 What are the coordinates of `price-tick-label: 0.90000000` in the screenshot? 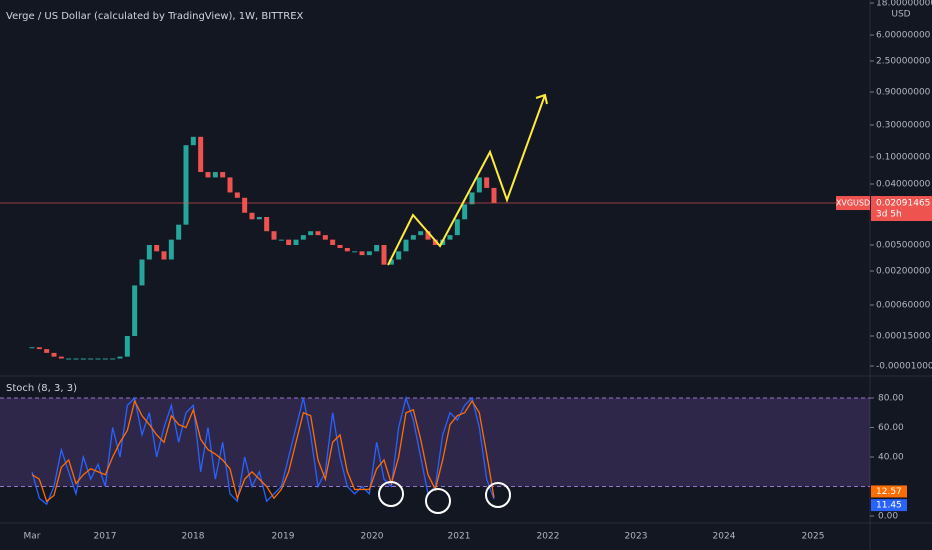 It's located at (903, 93).